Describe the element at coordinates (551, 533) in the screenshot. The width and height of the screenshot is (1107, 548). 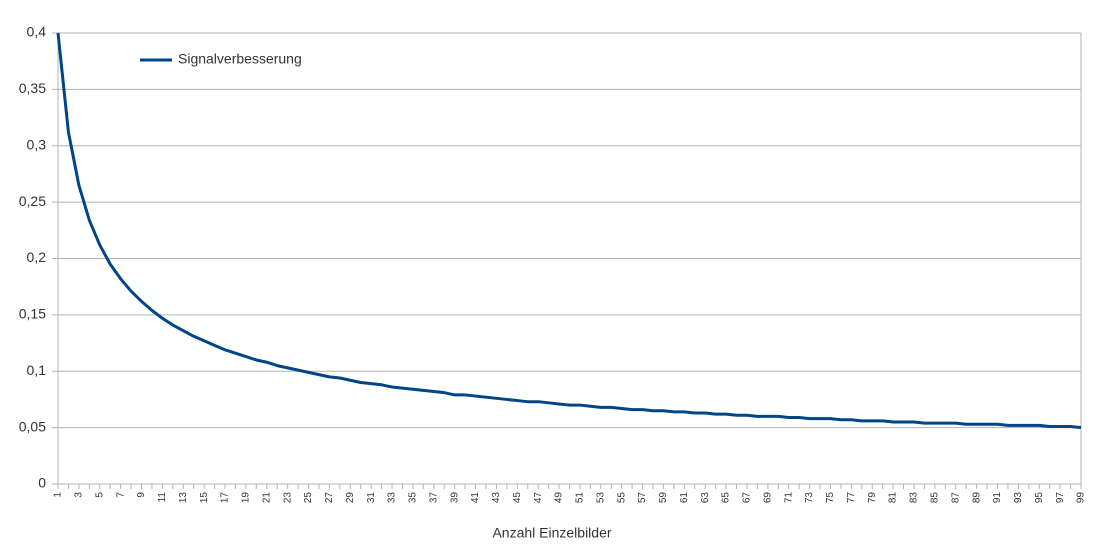
I see `x-axis-title: Anzahl Einzelbilder` at that location.